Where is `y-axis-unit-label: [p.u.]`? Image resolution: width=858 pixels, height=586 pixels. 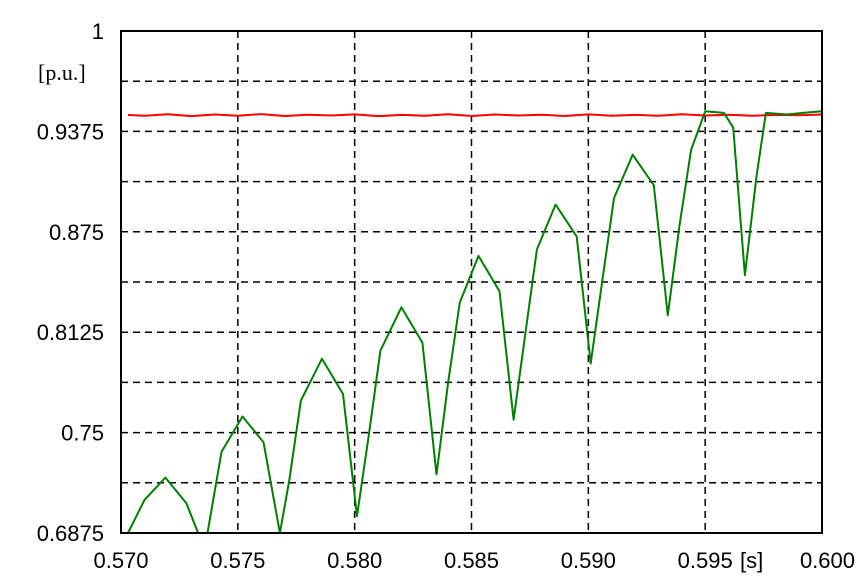
y-axis-unit-label: [p.u.] is located at coordinates (62, 72).